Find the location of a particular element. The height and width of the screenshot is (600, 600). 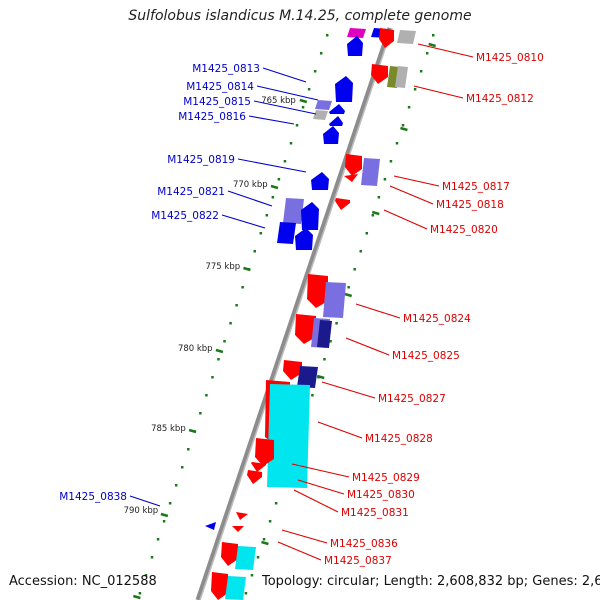

forward-gene-label: M1425_0822 is located at coordinates (185, 216).